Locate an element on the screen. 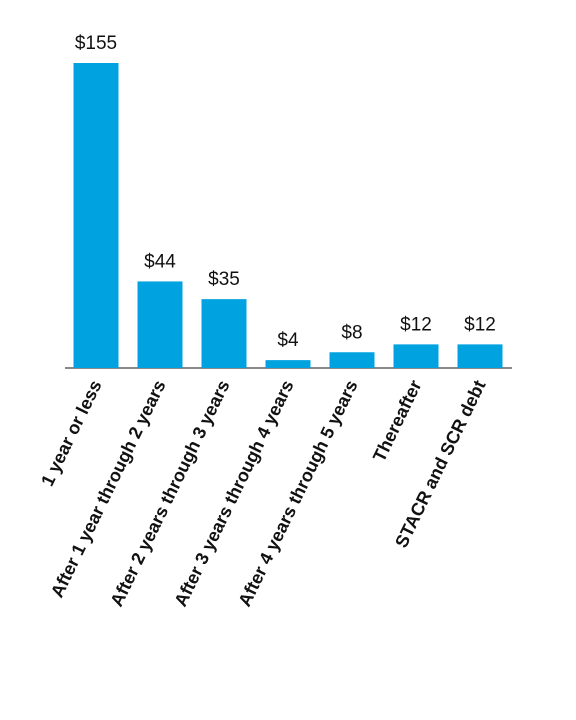 The height and width of the screenshot is (720, 576). x-tick-label: Thereafter is located at coordinates (397, 421).